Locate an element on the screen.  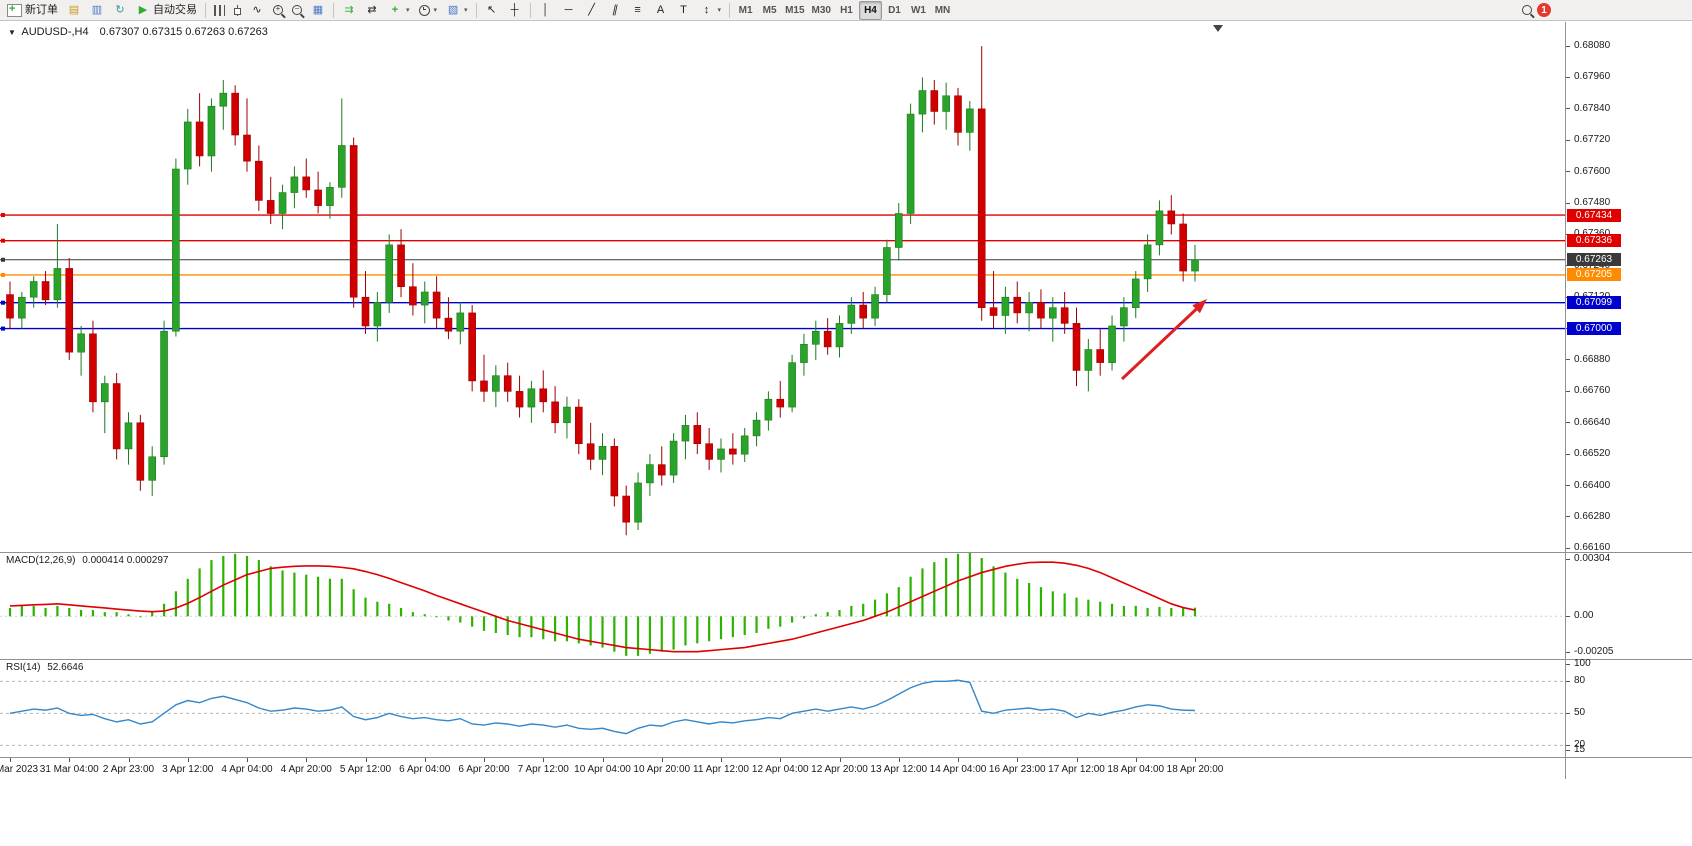
horizontal-line-button: ─ is located at coordinates (569, 10).